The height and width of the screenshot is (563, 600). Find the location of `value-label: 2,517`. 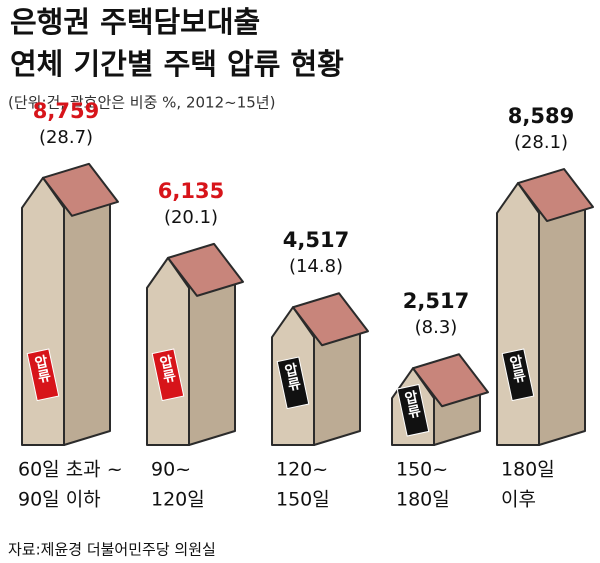

value-label: 2,517 is located at coordinates (436, 301).